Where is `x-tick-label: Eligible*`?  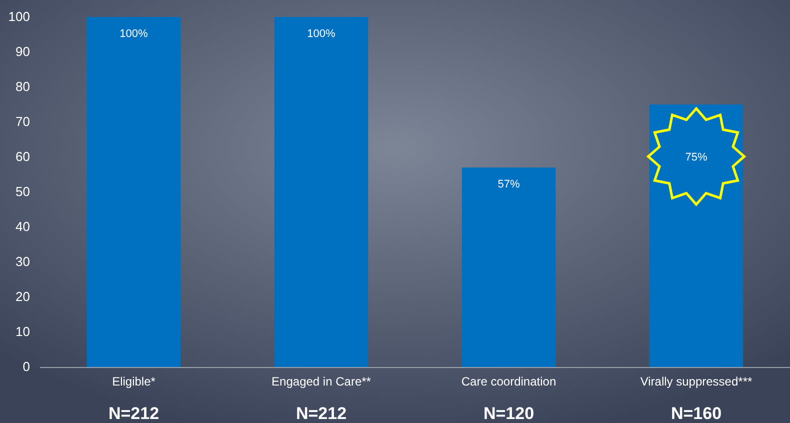
x-tick-label: Eligible* is located at coordinates (134, 381).